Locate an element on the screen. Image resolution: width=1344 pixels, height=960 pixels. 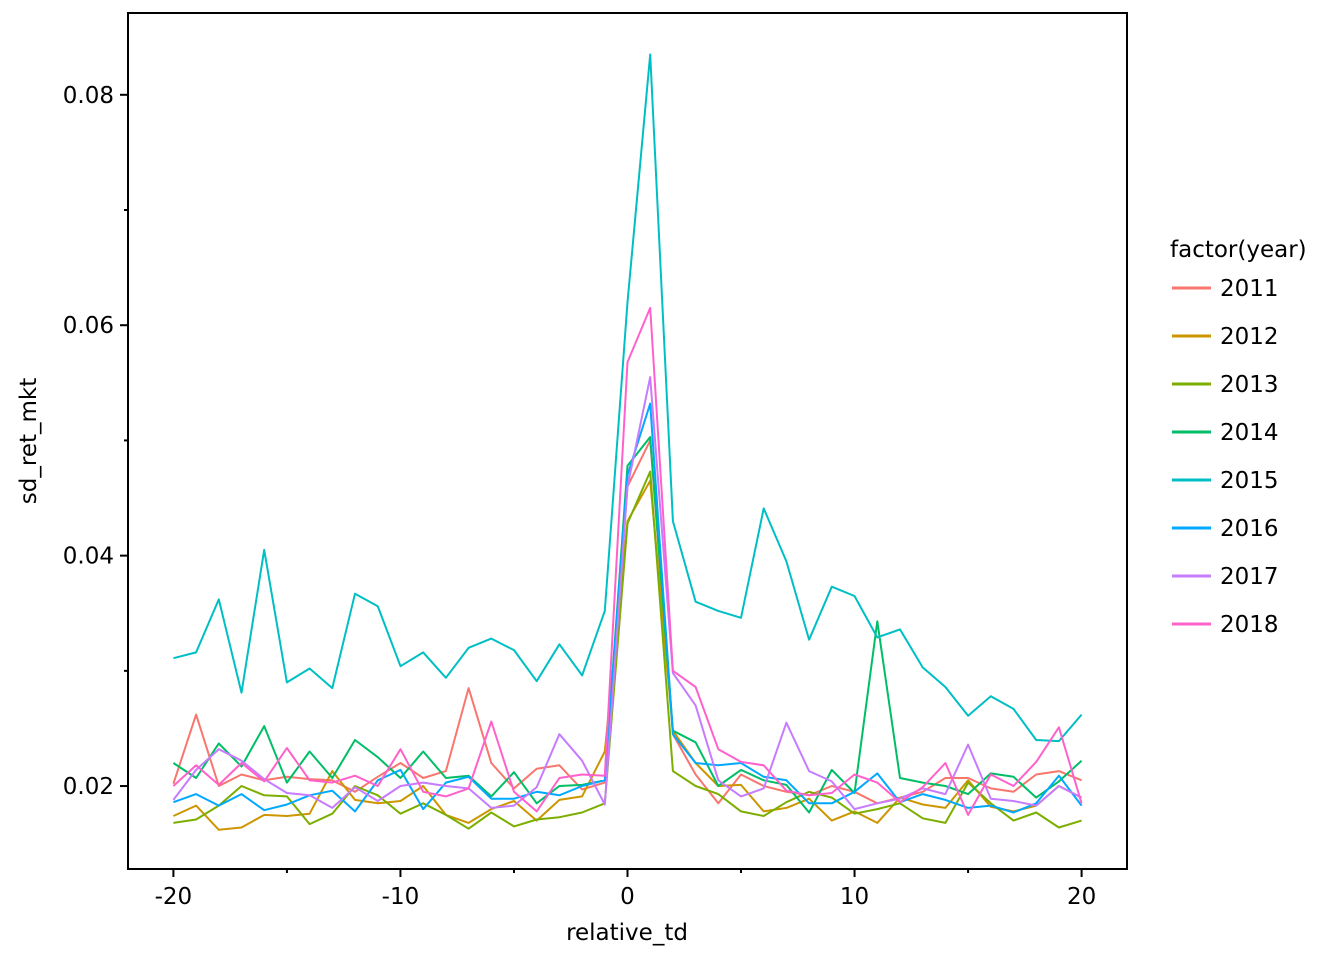
legend-label-2015: 2015 is located at coordinates (1249, 481).